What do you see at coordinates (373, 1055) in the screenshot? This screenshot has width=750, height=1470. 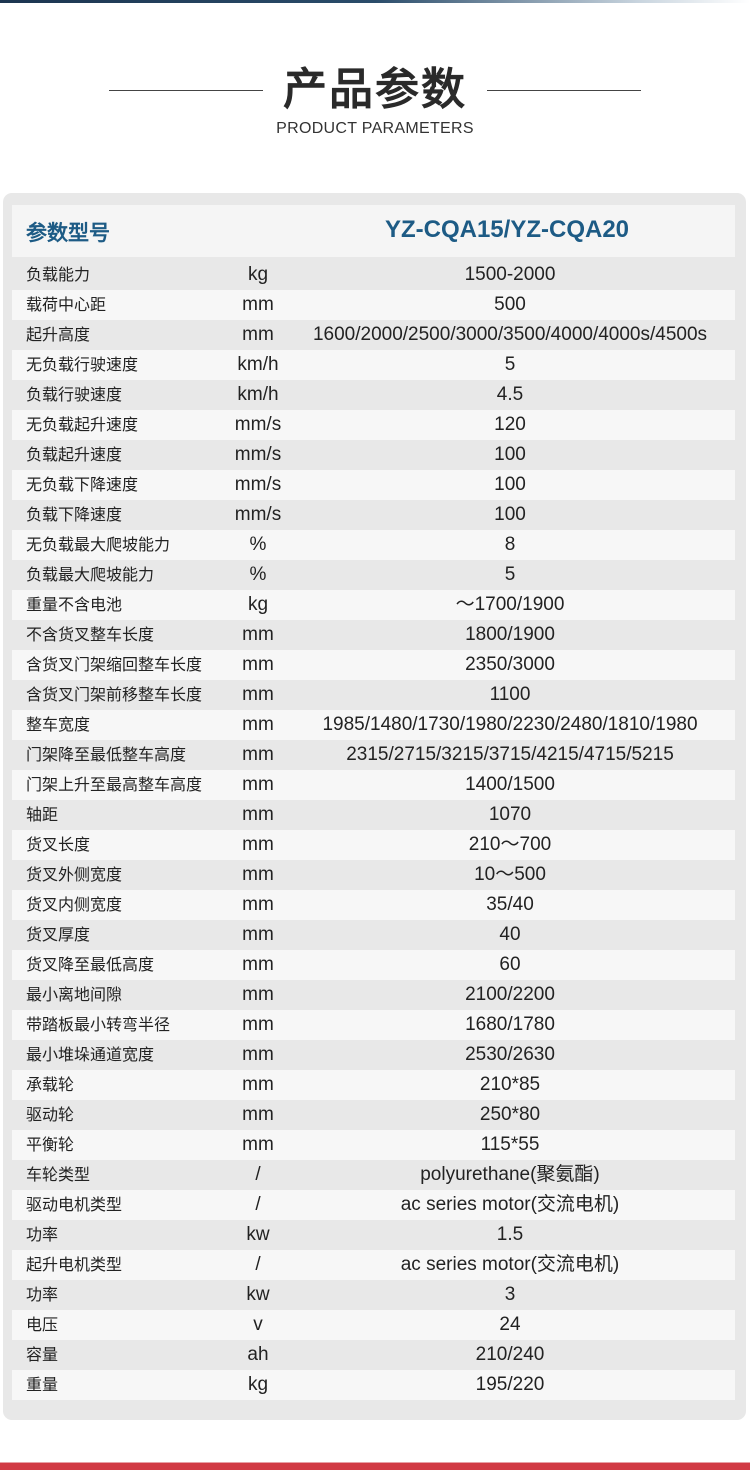 I see `table-row: 最小堆垛通道宽度 mm 2530/2630` at bounding box center [373, 1055].